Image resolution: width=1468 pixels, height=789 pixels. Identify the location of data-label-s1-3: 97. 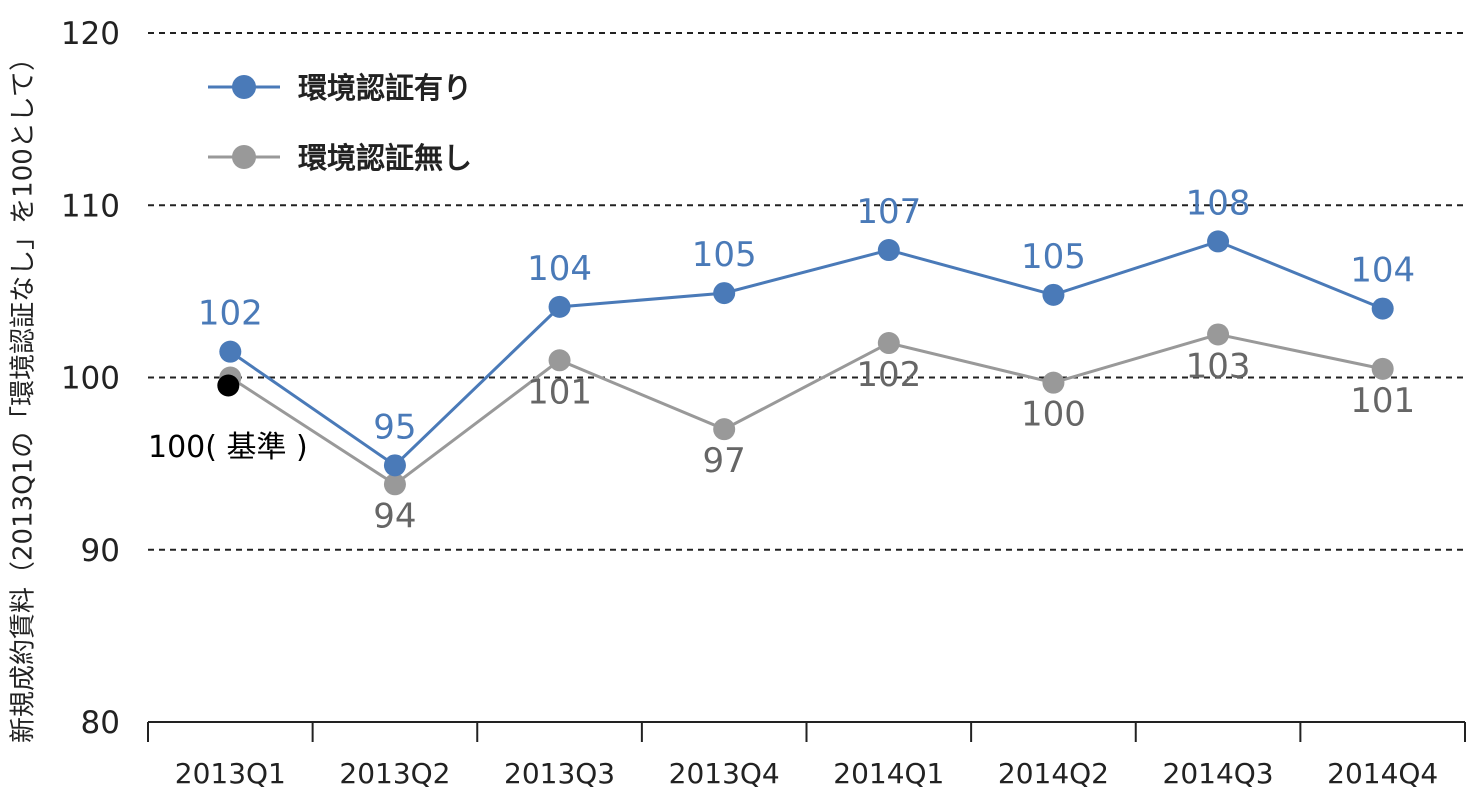
(724, 461).